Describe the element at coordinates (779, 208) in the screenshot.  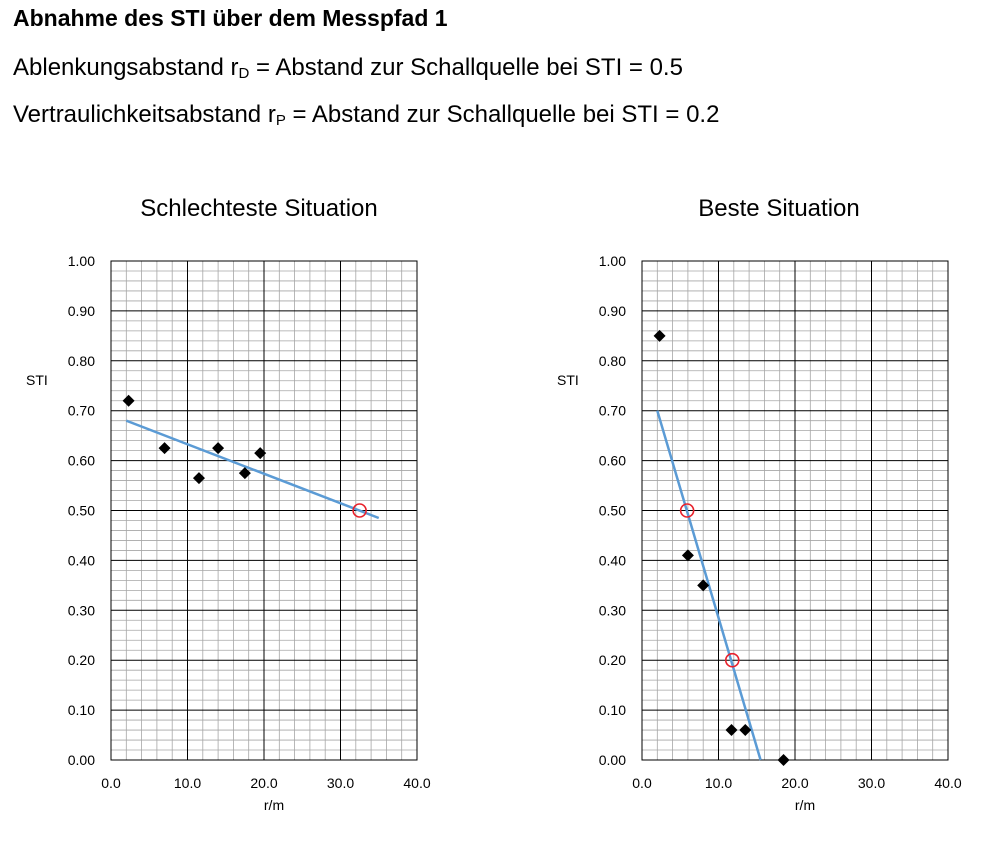
I see `chart-title-best: Beste Situation` at that location.